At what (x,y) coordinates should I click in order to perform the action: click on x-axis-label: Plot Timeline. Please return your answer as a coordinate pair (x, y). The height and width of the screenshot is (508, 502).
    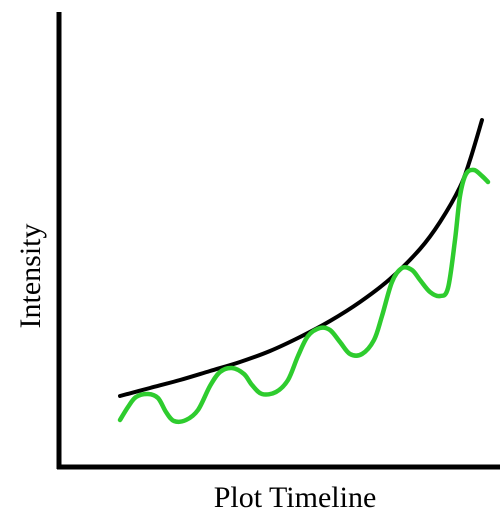
    Looking at the image, I should click on (295, 494).